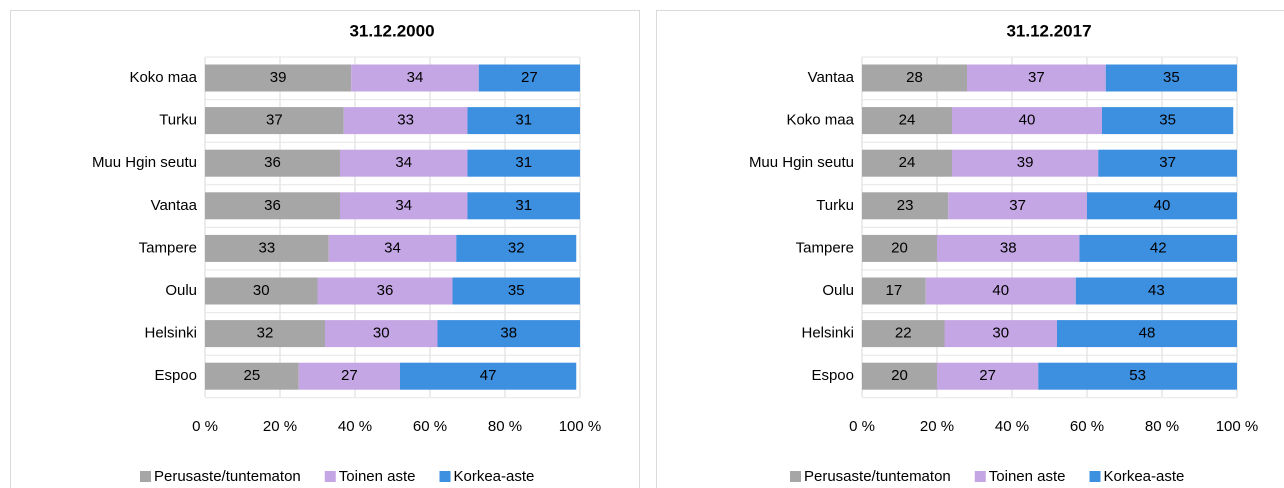 Image resolution: width=1284 pixels, height=488 pixels. Describe the element at coordinates (1048, 30) in the screenshot. I see `chart-title: 31.12.2017` at that location.